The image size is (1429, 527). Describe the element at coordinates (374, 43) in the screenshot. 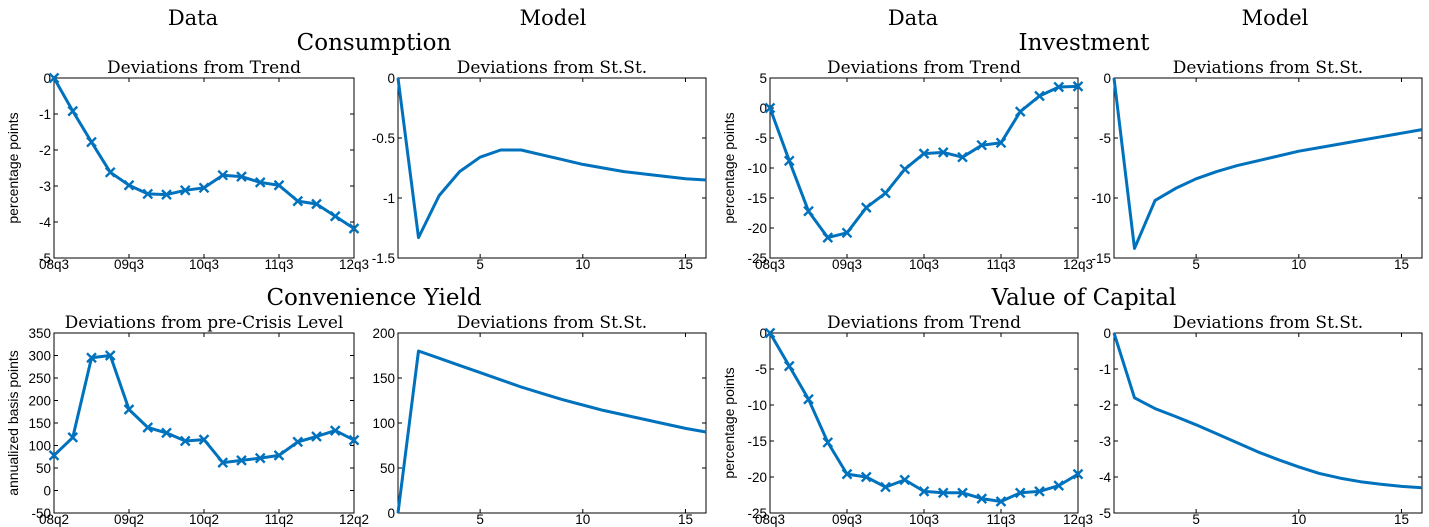

I see `variable-title: Consumption` at that location.